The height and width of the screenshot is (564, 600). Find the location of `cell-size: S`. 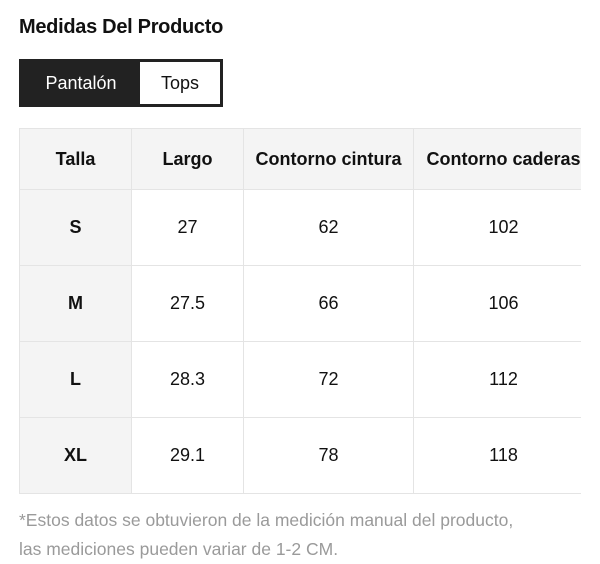

cell-size: S is located at coordinates (75, 227).